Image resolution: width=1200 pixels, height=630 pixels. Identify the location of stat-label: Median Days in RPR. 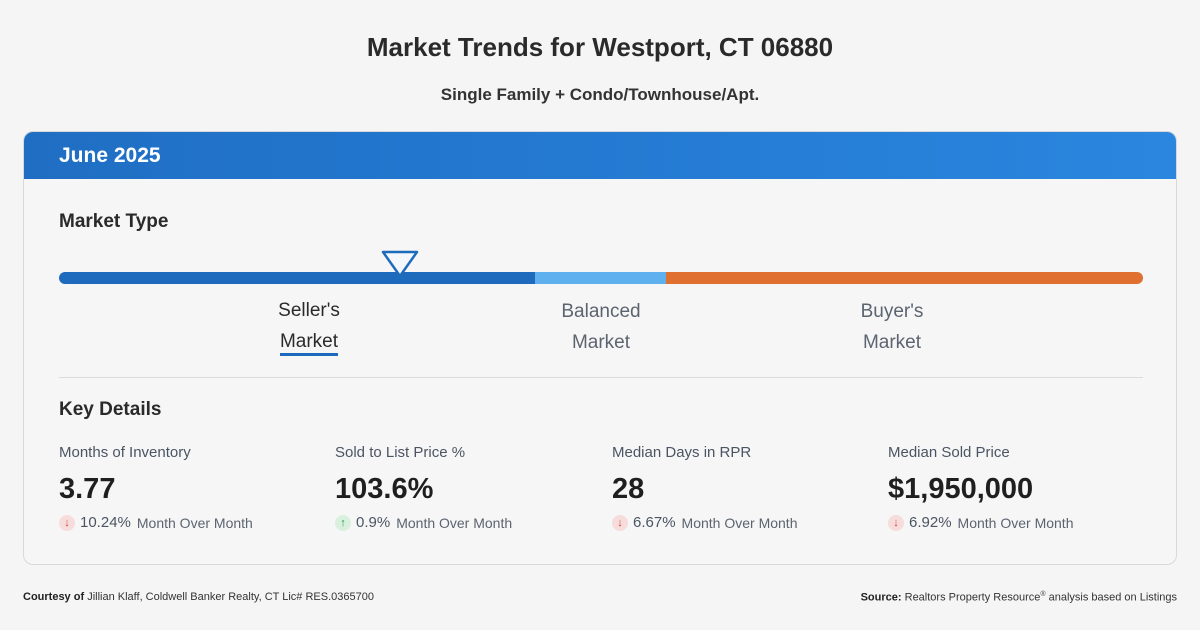
(682, 452).